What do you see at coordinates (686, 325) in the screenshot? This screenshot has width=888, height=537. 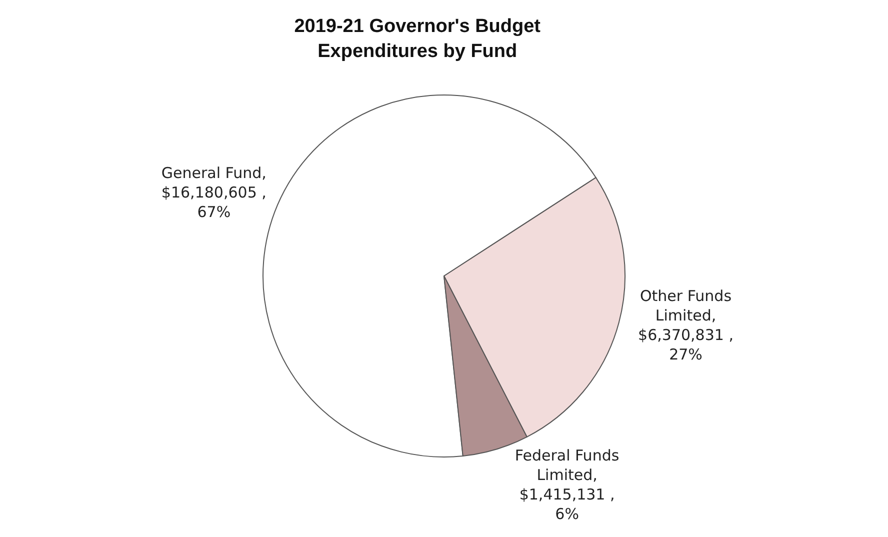 I see `slice-label: Other Funds Limited, $6,370,831 , 27%` at bounding box center [686, 325].